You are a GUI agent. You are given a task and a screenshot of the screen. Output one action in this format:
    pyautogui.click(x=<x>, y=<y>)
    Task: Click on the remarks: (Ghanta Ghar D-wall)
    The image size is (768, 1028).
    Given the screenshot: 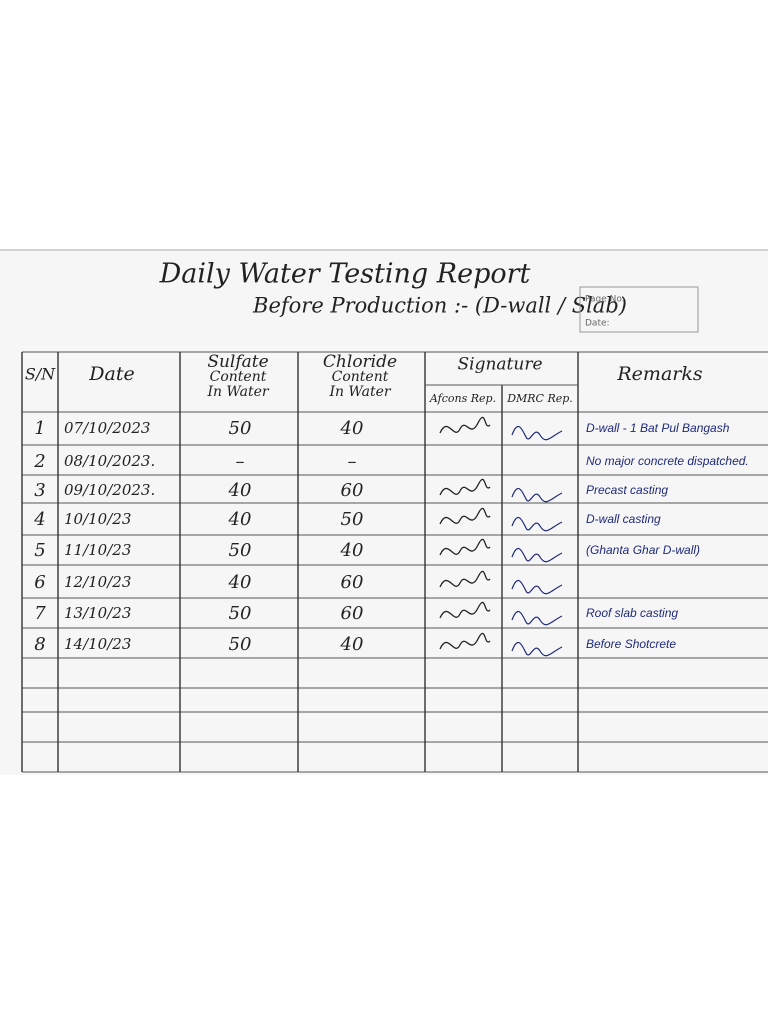 What is the action you would take?
    pyautogui.click(x=643, y=550)
    